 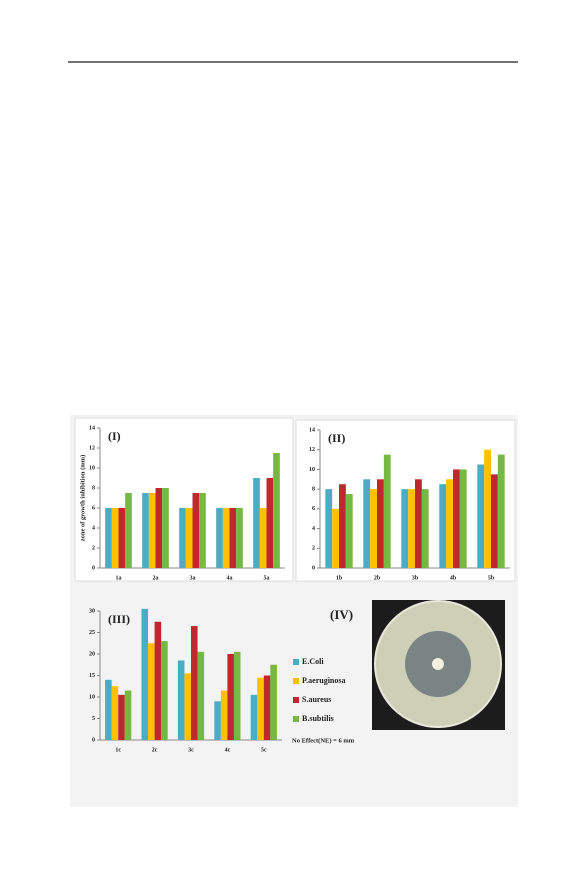 What do you see at coordinates (114, 436) in the screenshot?
I see `panel-label: (I)` at bounding box center [114, 436].